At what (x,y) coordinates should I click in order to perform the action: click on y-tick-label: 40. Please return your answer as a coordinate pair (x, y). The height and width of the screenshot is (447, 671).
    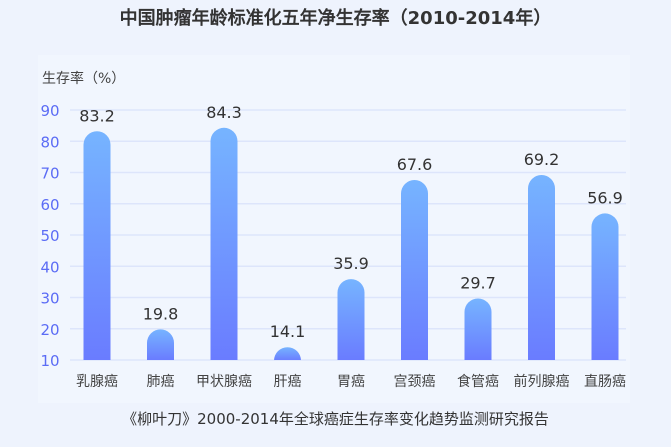
    Looking at the image, I should click on (49, 267).